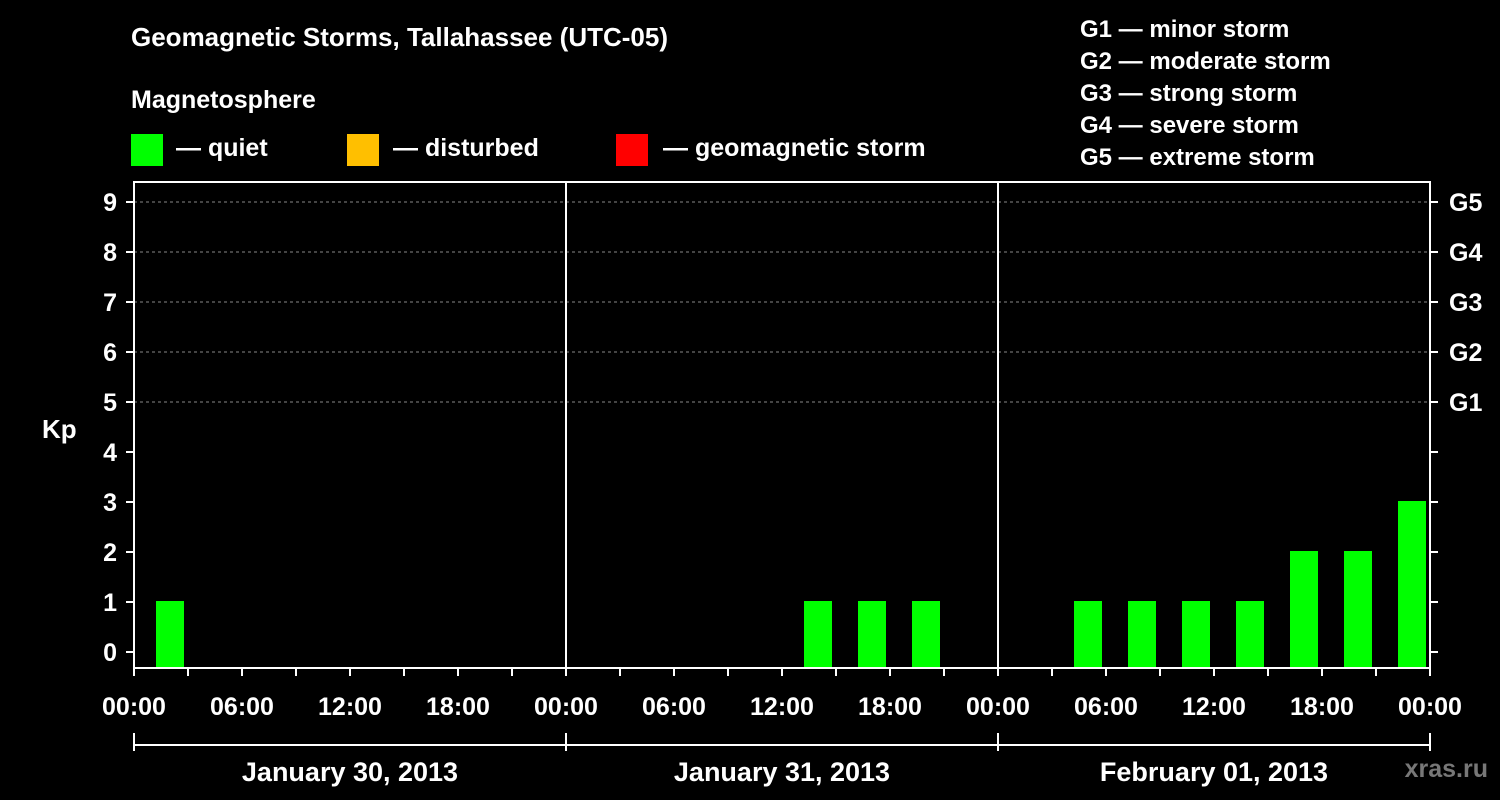 The height and width of the screenshot is (800, 1500). I want to click on legend-swatch-quiet, so click(147, 150).